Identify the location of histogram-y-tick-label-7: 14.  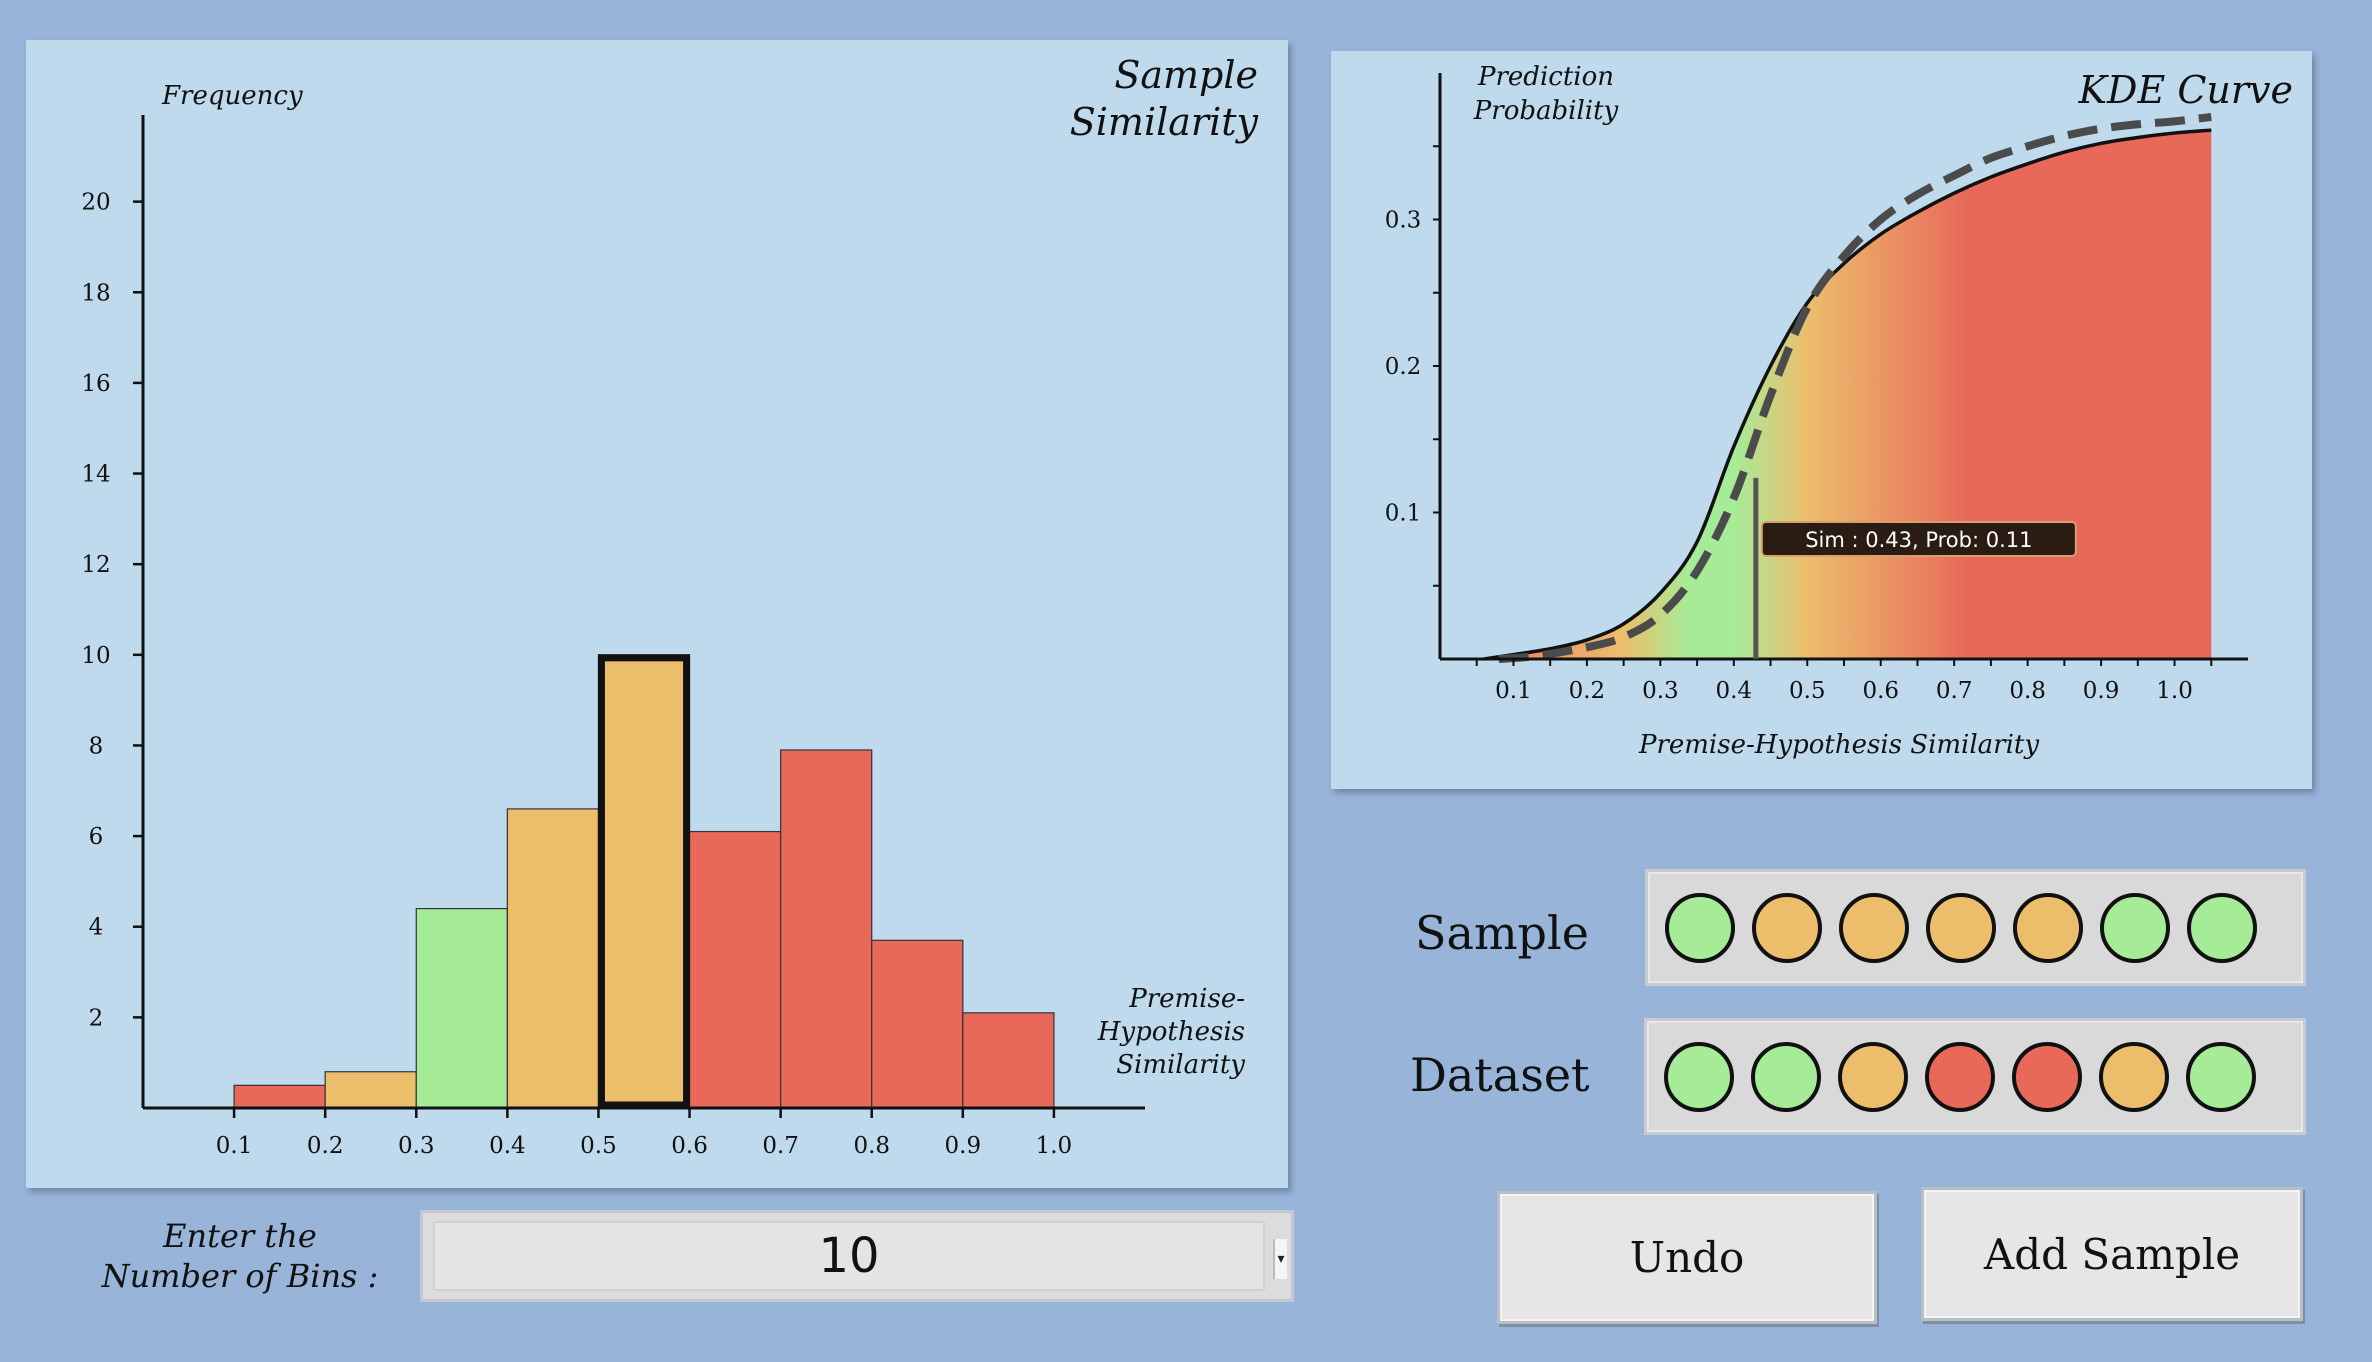
(95, 475).